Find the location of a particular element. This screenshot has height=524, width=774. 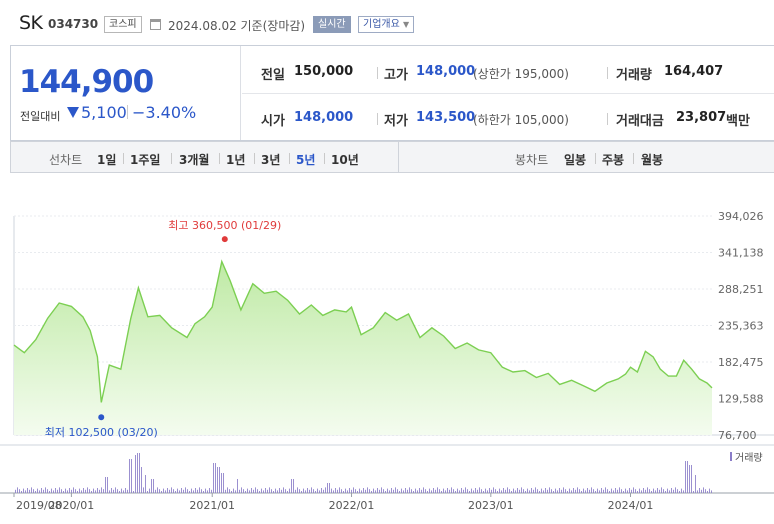

y-tick-label: 394,026 is located at coordinates (741, 216).